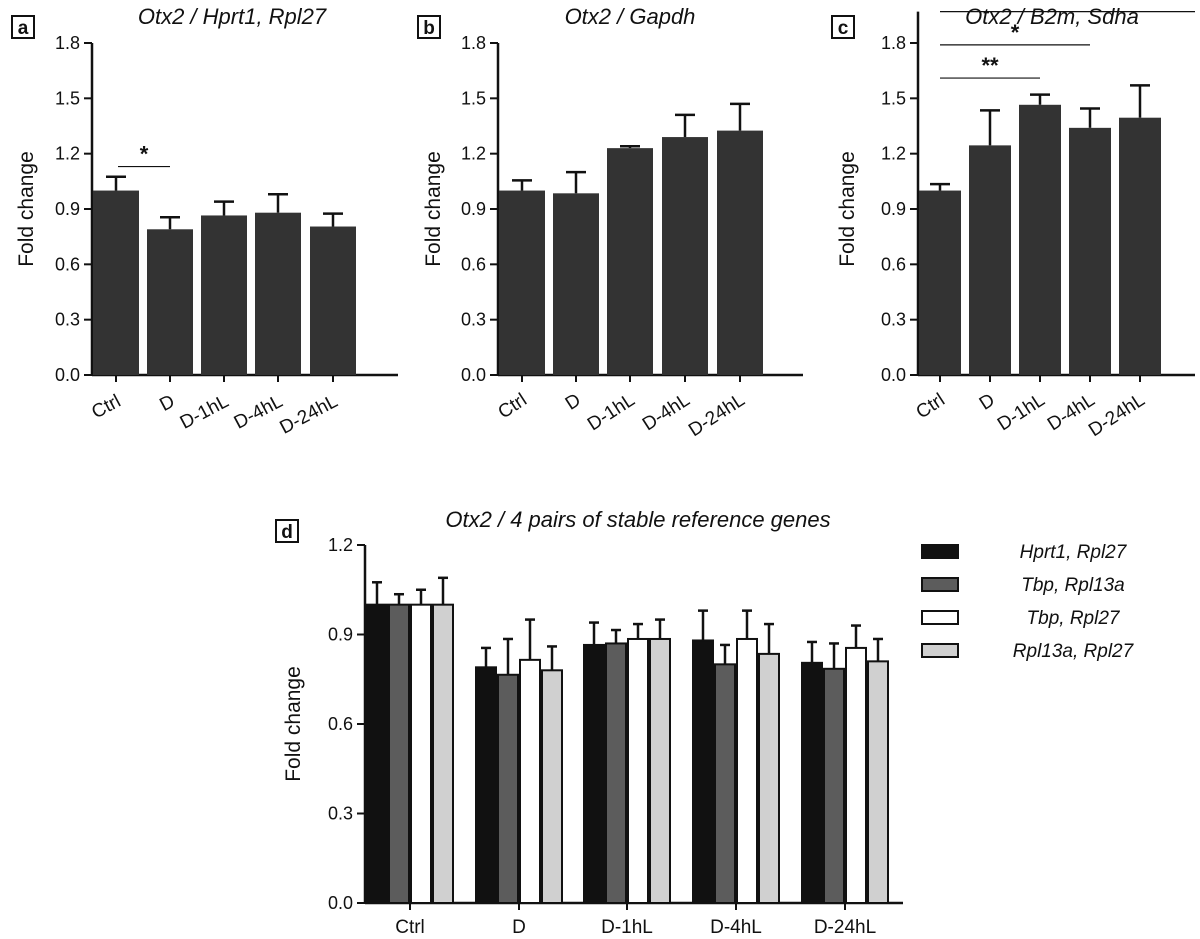 Image resolution: width=1200 pixels, height=939 pixels. I want to click on chart-title: Otx2 / B2m, Sdha, so click(1052, 16).